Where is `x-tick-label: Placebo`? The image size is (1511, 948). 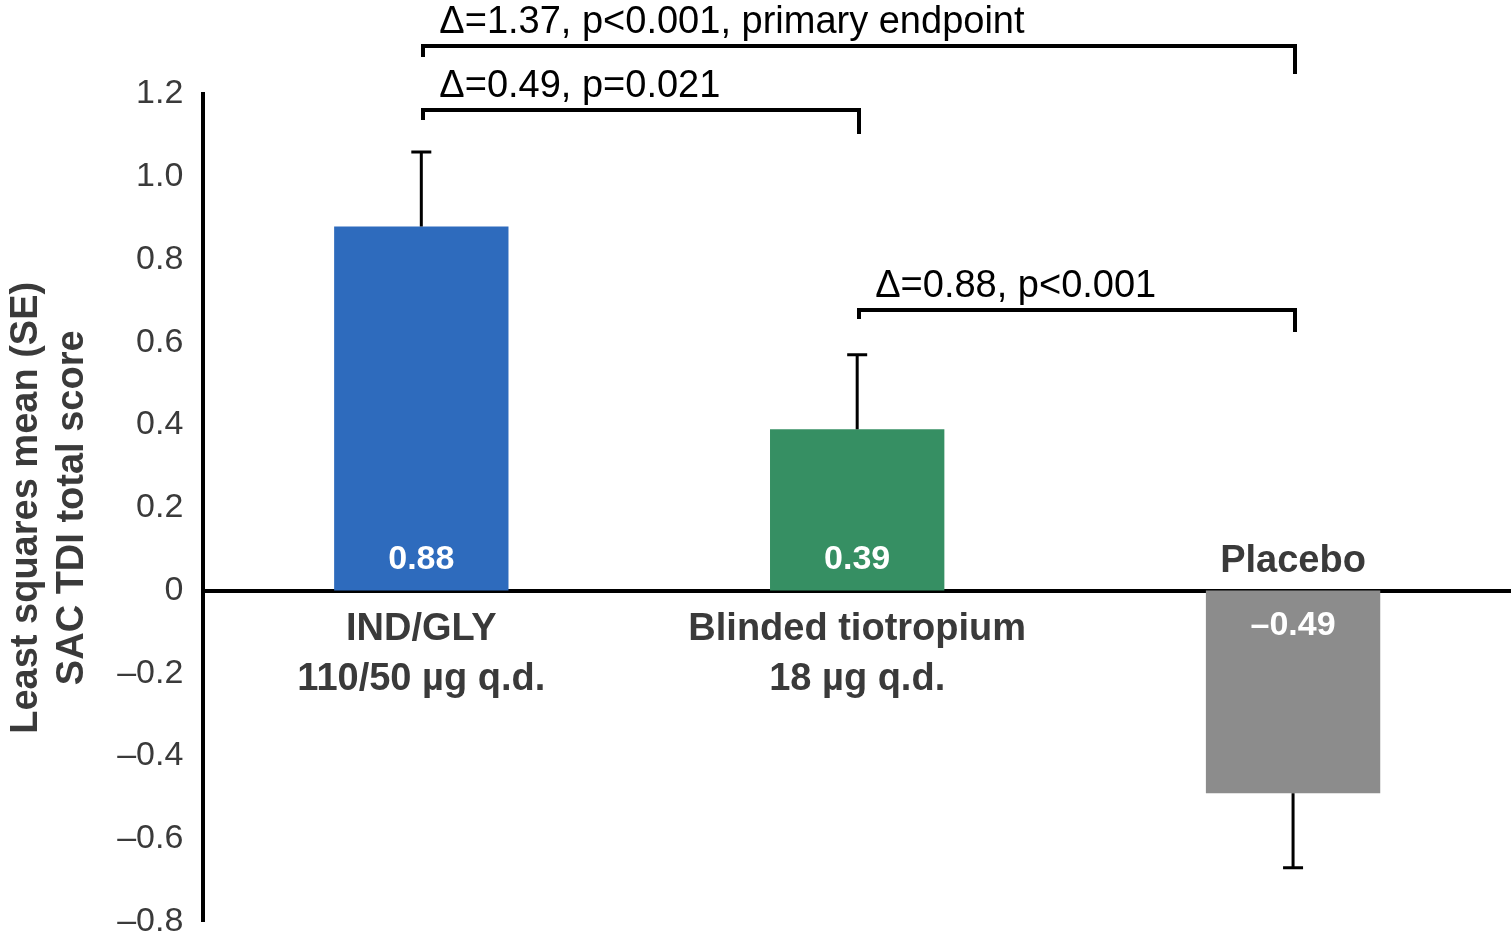 x-tick-label: Placebo is located at coordinates (1293, 559).